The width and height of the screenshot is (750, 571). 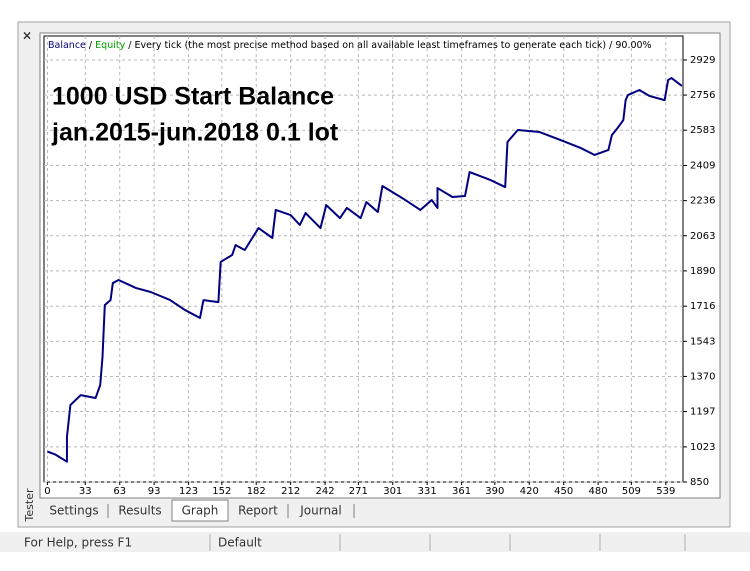 What do you see at coordinates (702, 412) in the screenshot?
I see `y-tick-label: 1197` at bounding box center [702, 412].